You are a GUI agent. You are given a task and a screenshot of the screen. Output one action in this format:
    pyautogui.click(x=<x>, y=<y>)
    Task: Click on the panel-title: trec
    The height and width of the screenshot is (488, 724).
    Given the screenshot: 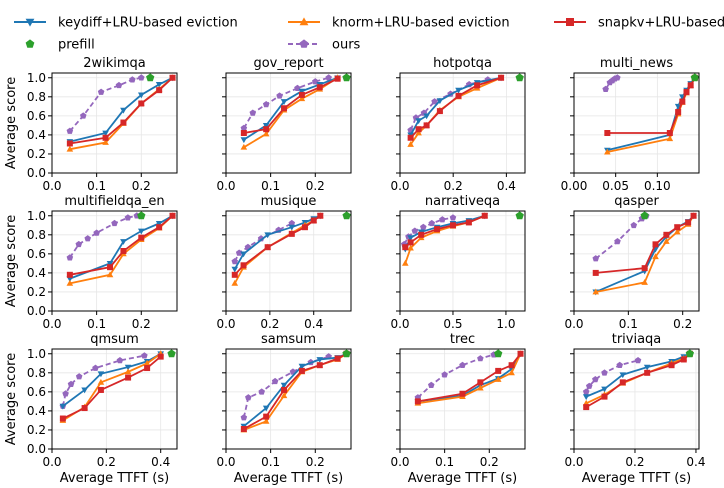 What is the action you would take?
    pyautogui.click(x=462, y=339)
    